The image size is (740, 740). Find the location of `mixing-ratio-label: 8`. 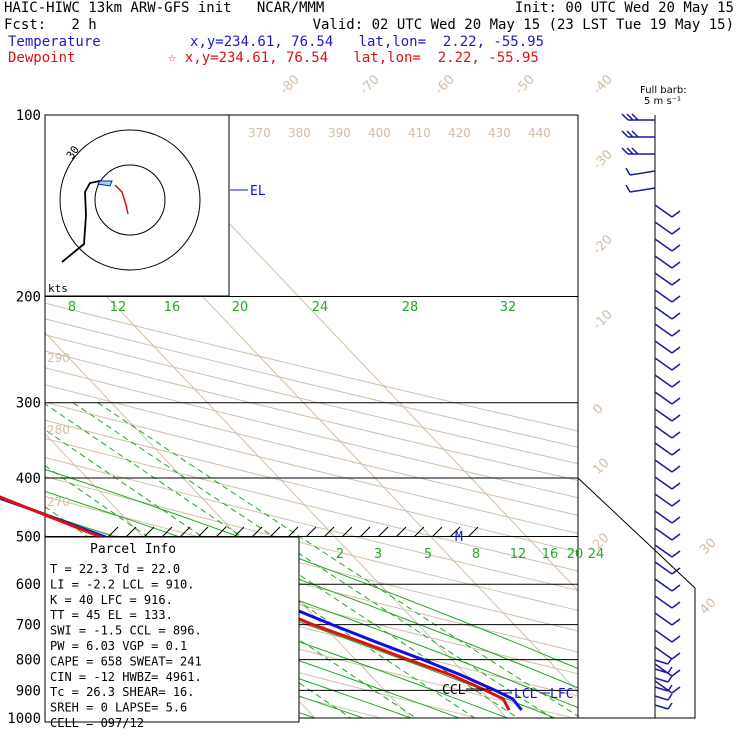

mixing-ratio-label: 8 is located at coordinates (72, 307).